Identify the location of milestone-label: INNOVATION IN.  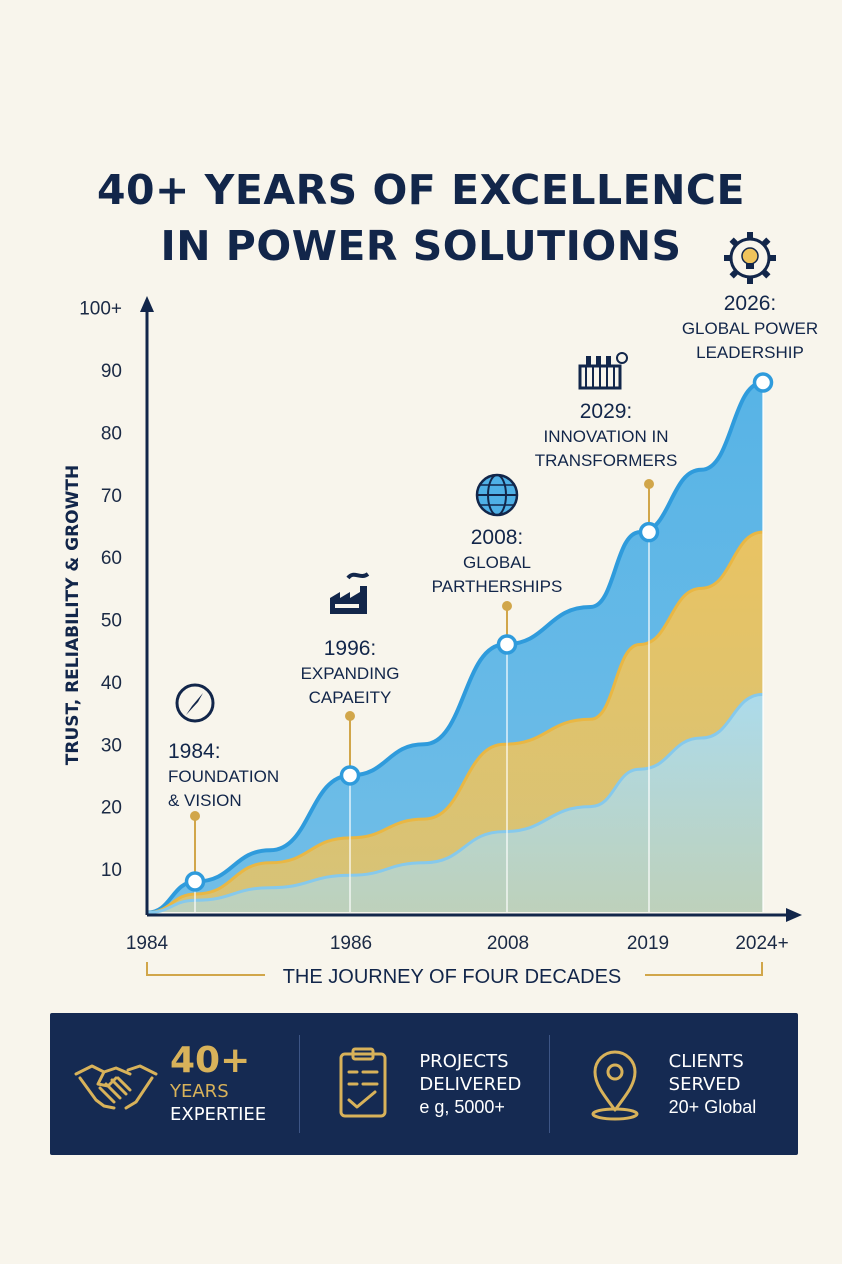
(606, 436).